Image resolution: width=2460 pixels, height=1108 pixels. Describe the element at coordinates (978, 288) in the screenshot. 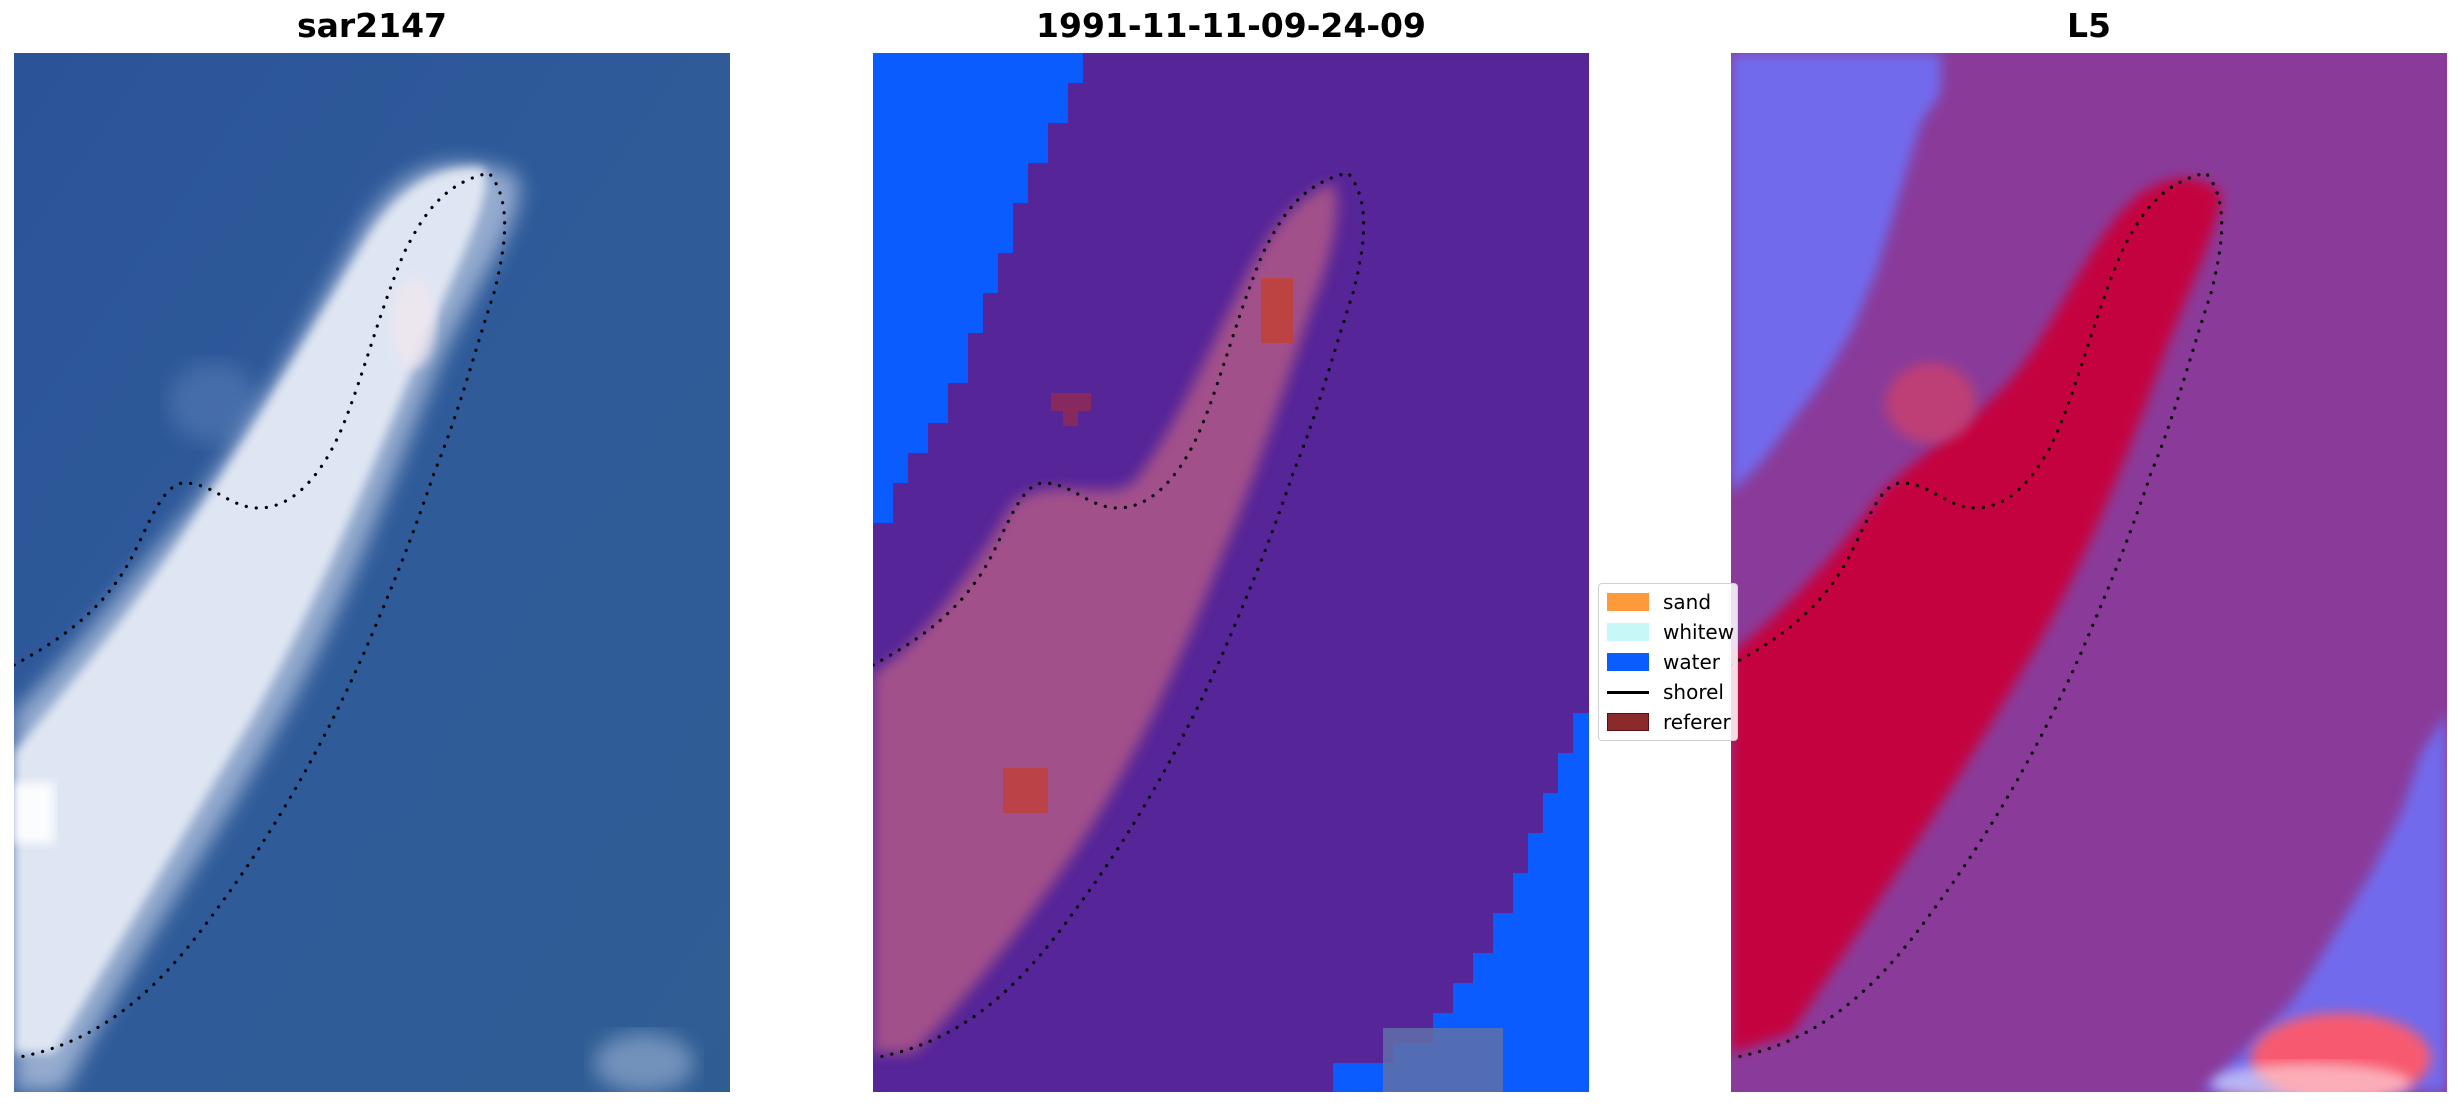

I see `water-class-top-left` at that location.